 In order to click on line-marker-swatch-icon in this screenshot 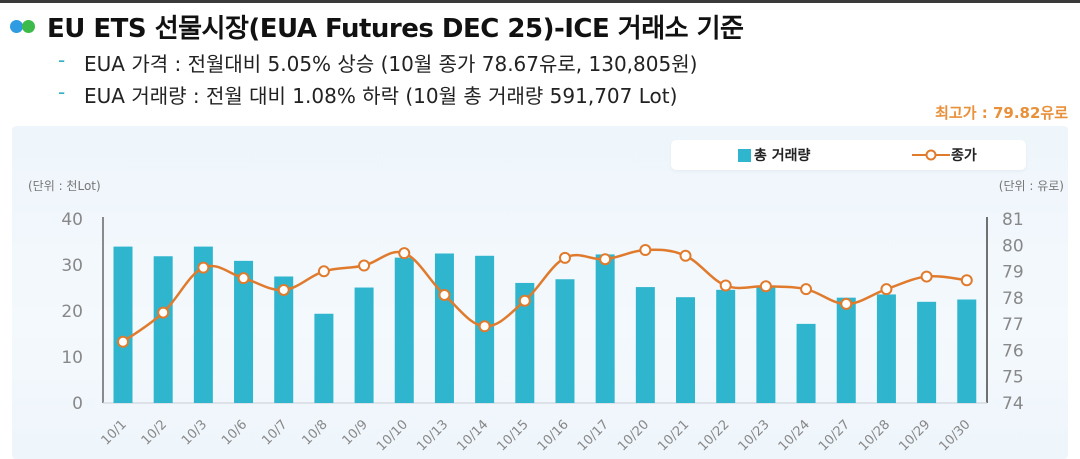, I will do `click(931, 155)`.